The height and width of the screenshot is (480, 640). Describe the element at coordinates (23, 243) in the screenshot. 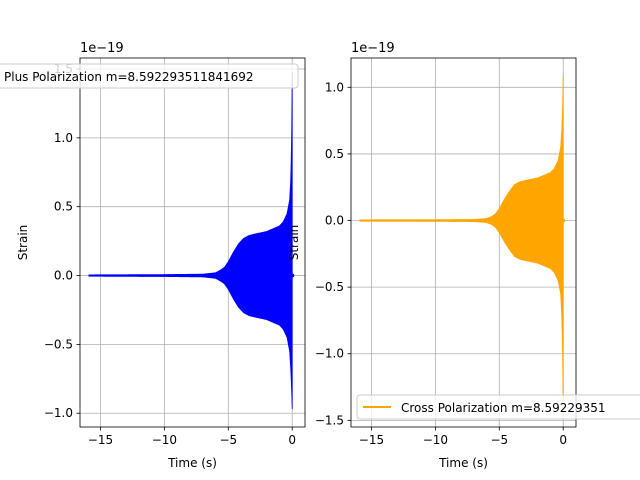

I see `plot-plus-ylabel: Strain` at that location.